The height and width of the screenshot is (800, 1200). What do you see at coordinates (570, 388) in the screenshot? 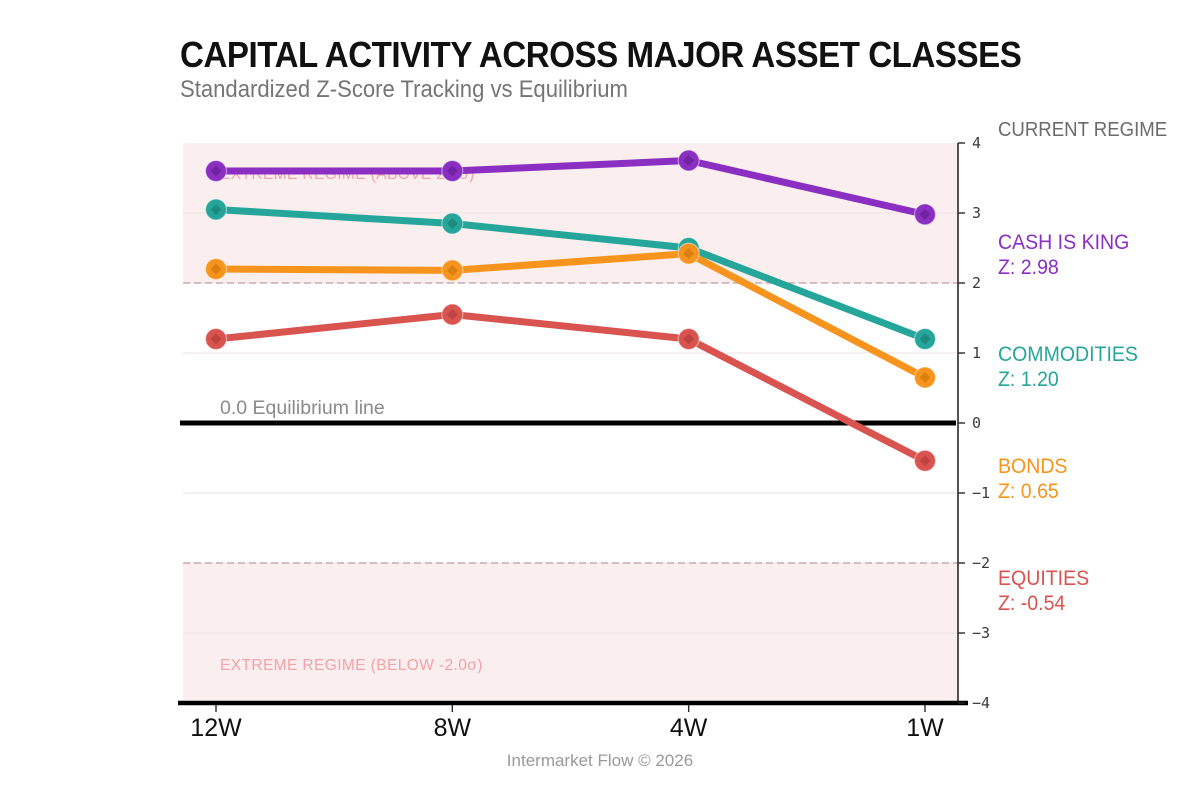
I see `series-line-equities` at bounding box center [570, 388].